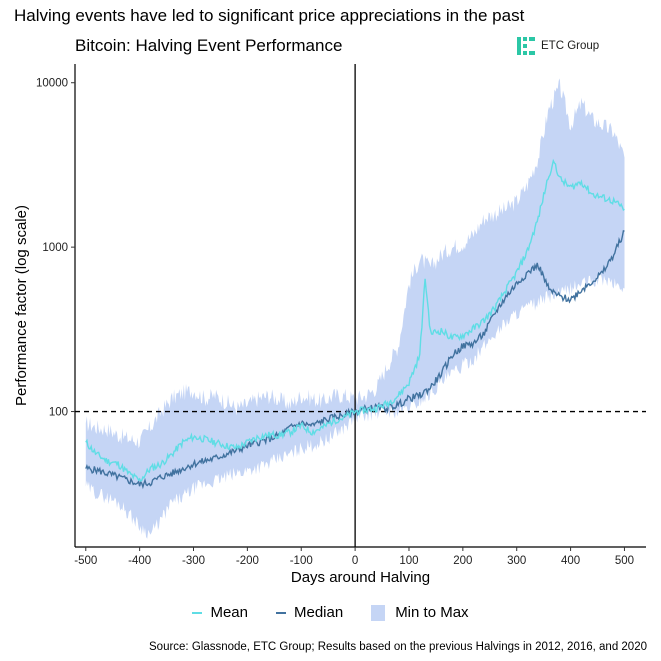 The height and width of the screenshot is (661, 661). What do you see at coordinates (52, 84) in the screenshot?
I see `y-tick-label: 10000` at bounding box center [52, 84].